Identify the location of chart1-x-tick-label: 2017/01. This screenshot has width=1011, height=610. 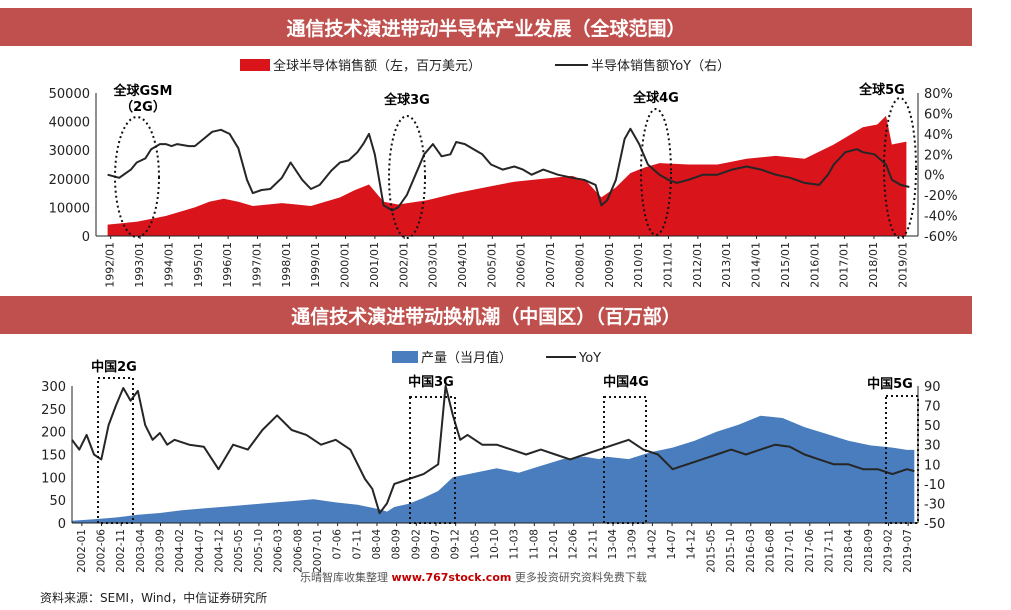
(844, 265).